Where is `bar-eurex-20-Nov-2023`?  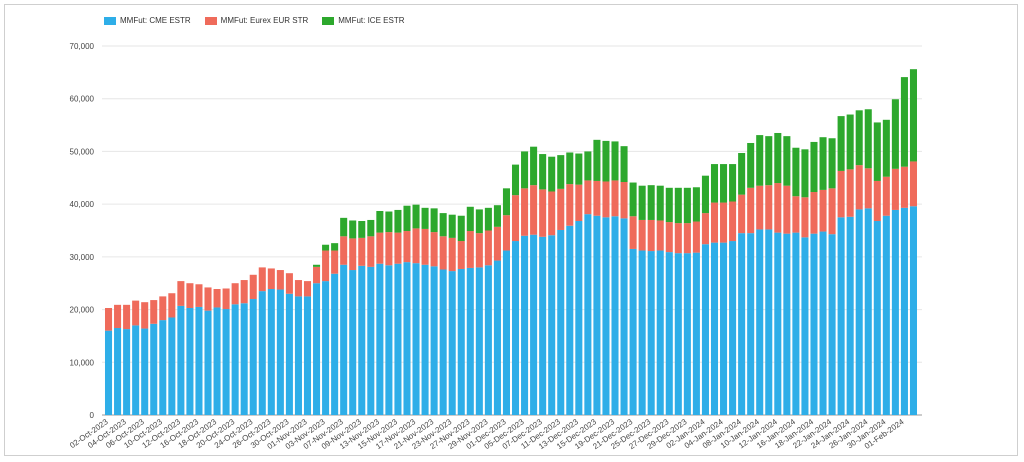 bar-eurex-20-Nov-2023 is located at coordinates (425, 246).